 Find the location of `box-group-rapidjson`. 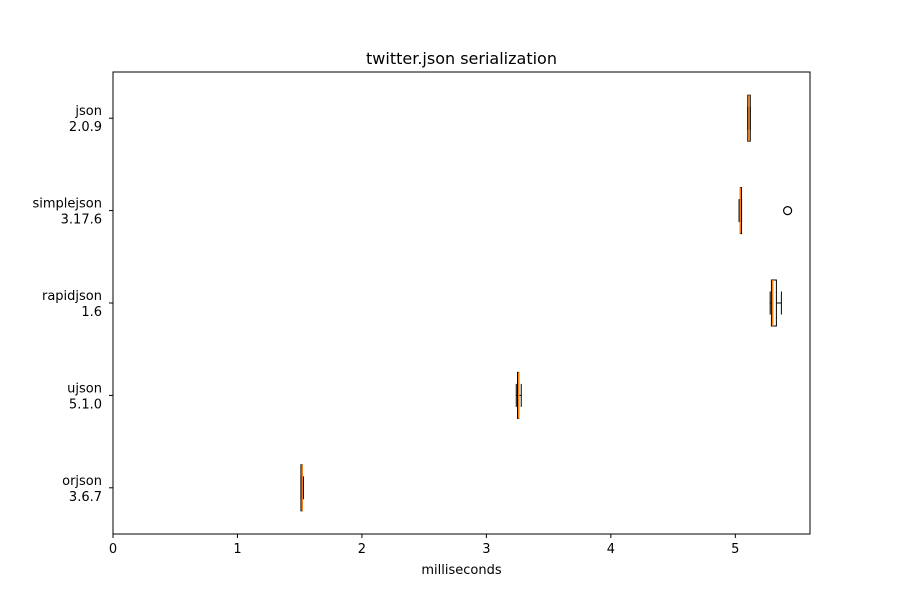

box-group-rapidjson is located at coordinates (775, 303).